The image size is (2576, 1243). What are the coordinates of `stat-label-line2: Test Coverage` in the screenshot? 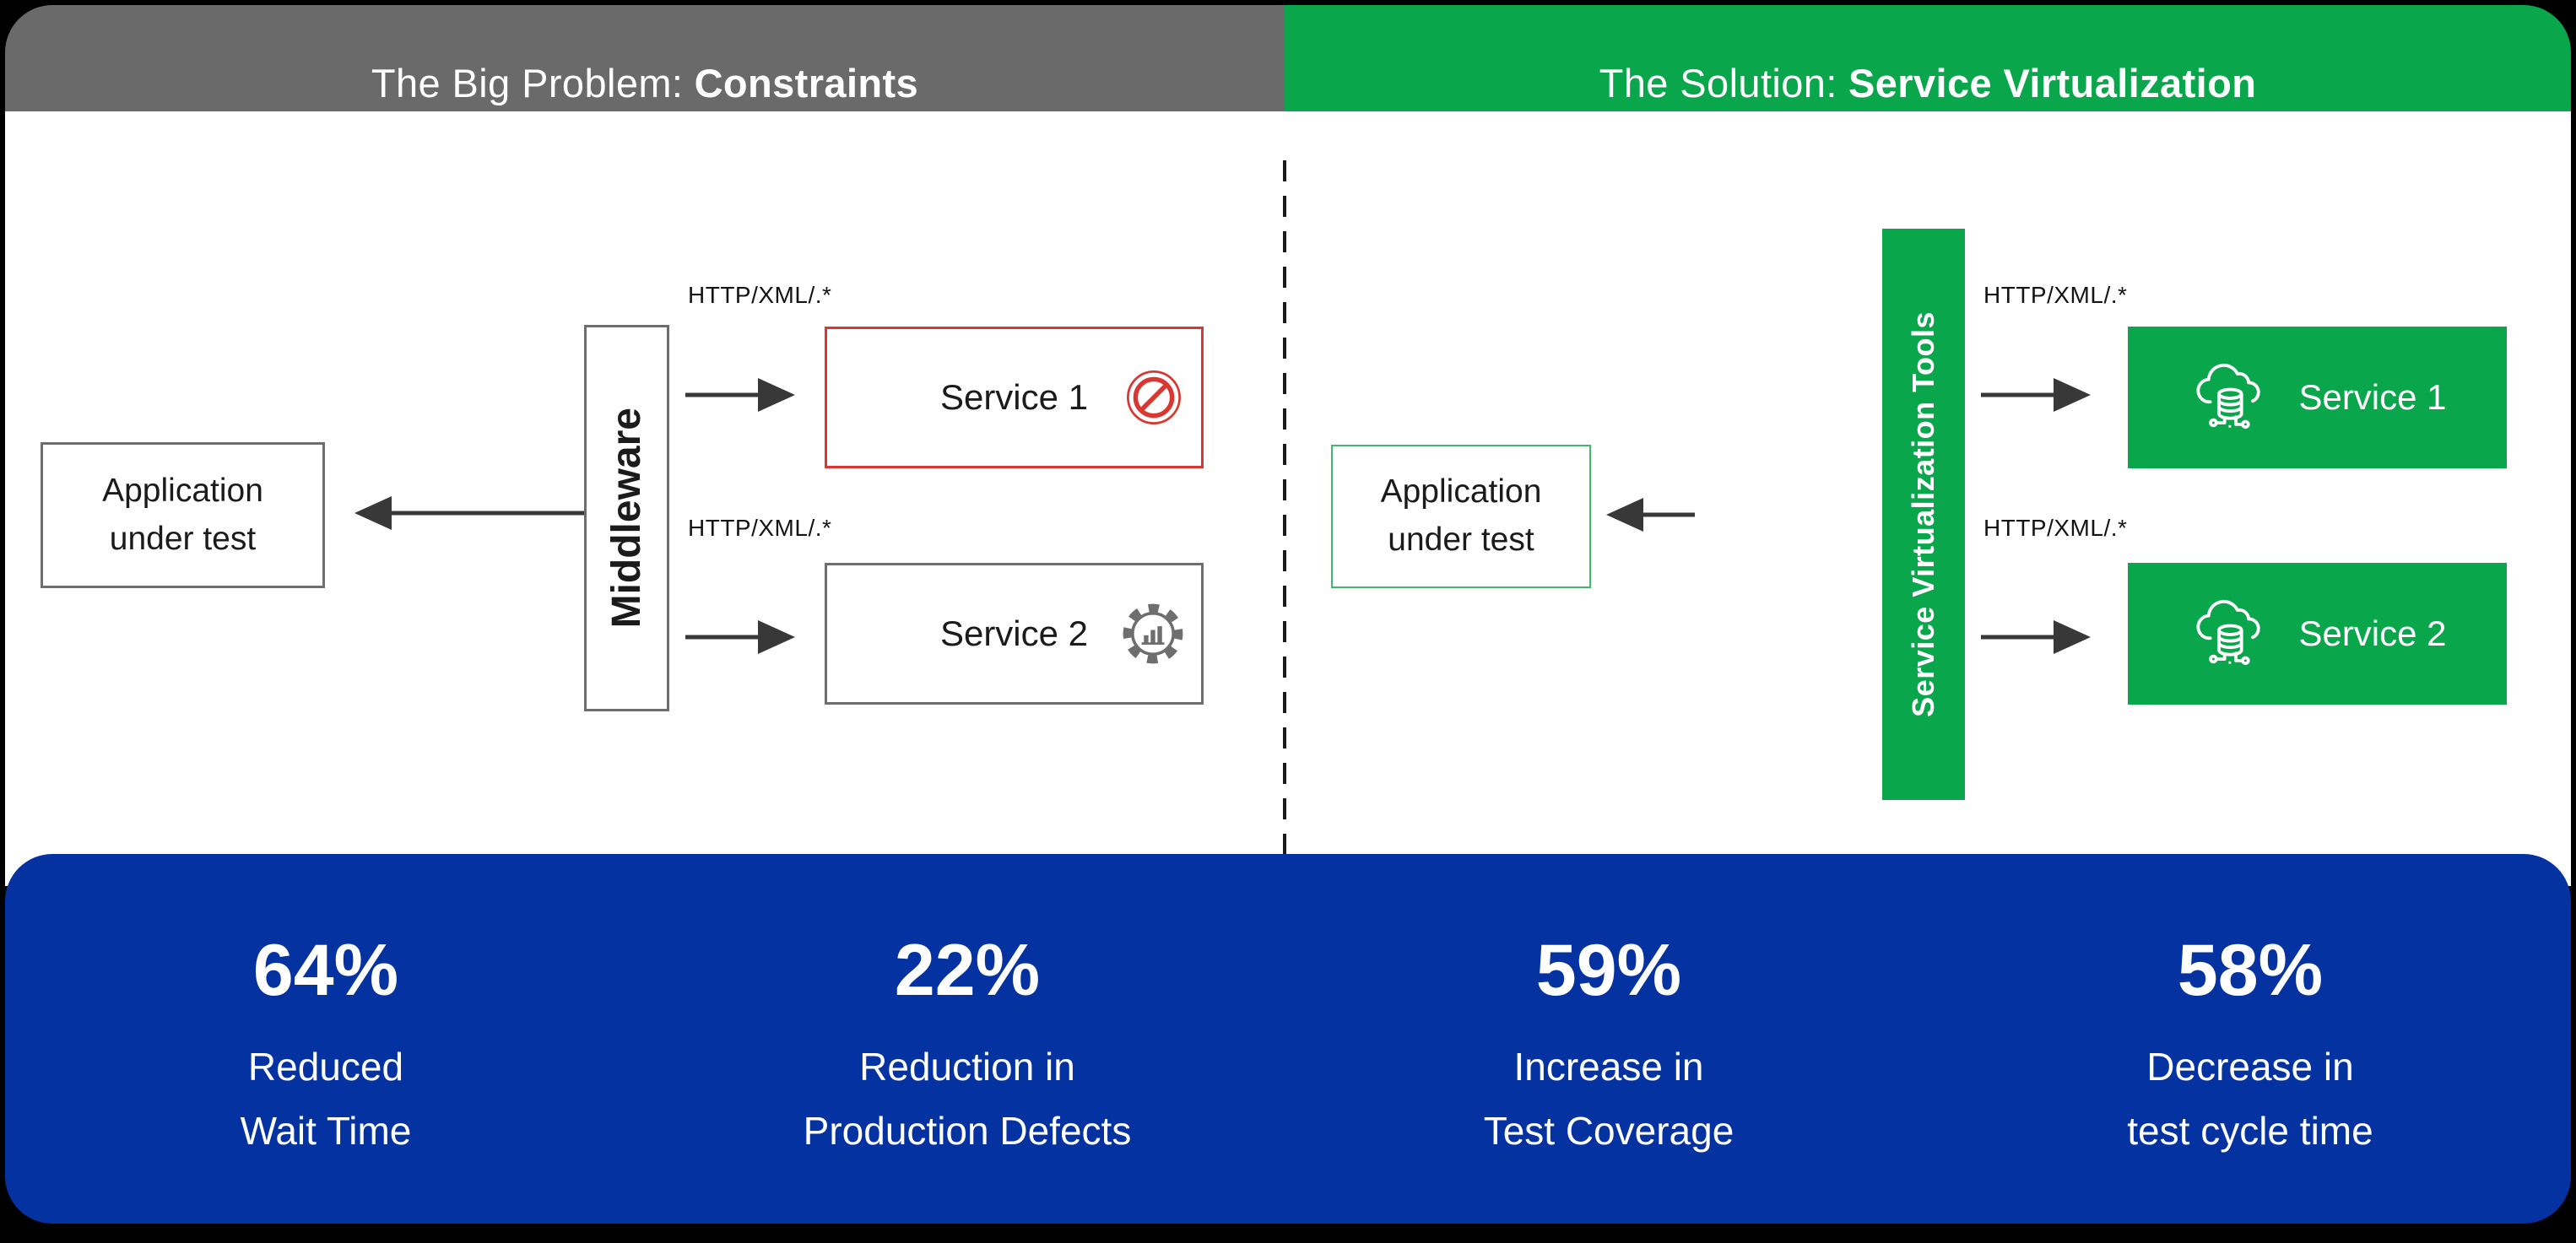 It's located at (1608, 1131).